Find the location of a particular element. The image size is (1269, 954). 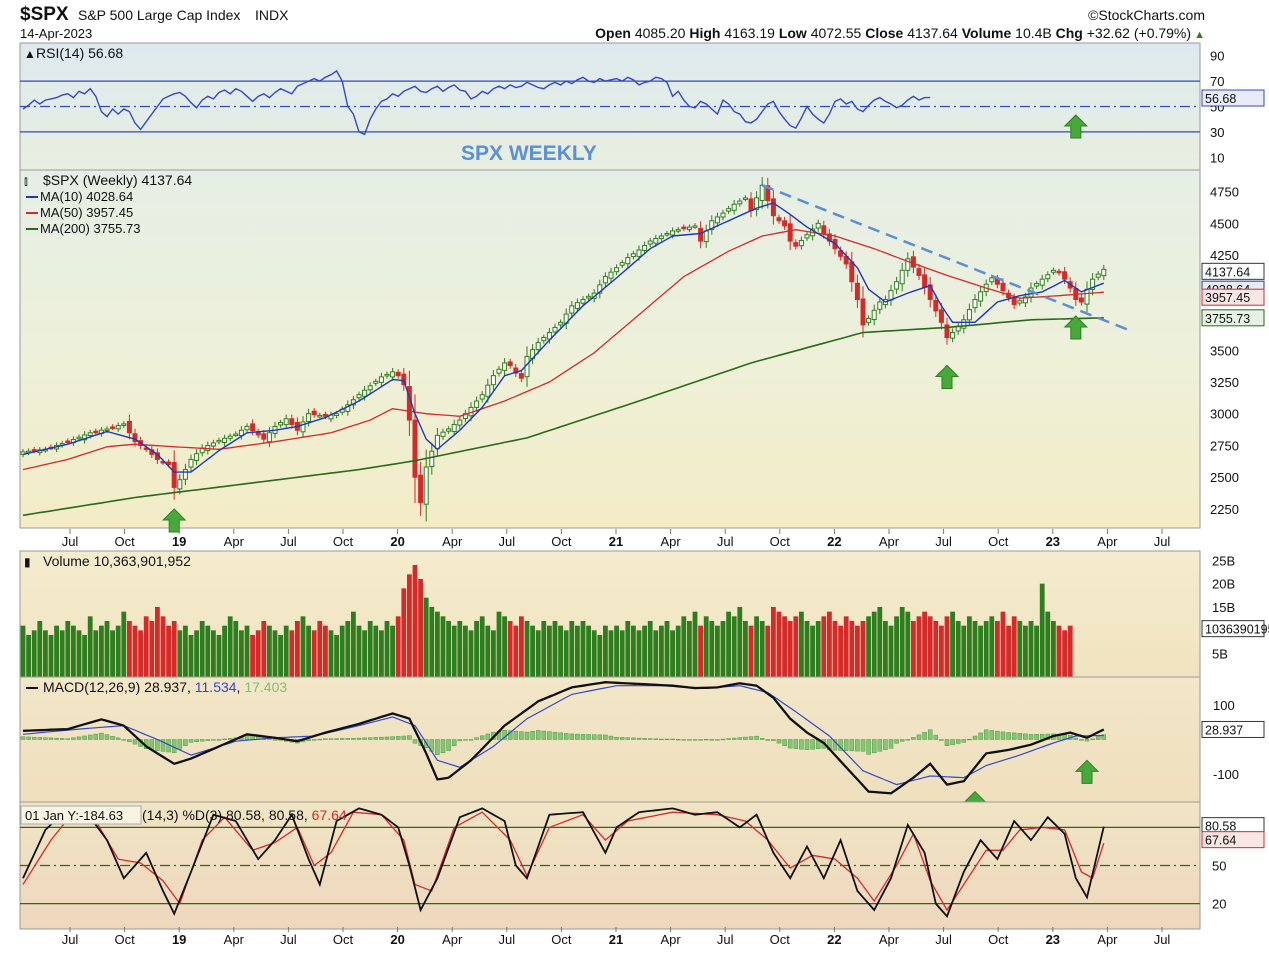

price-tick-label: 4500 is located at coordinates (1224, 223).